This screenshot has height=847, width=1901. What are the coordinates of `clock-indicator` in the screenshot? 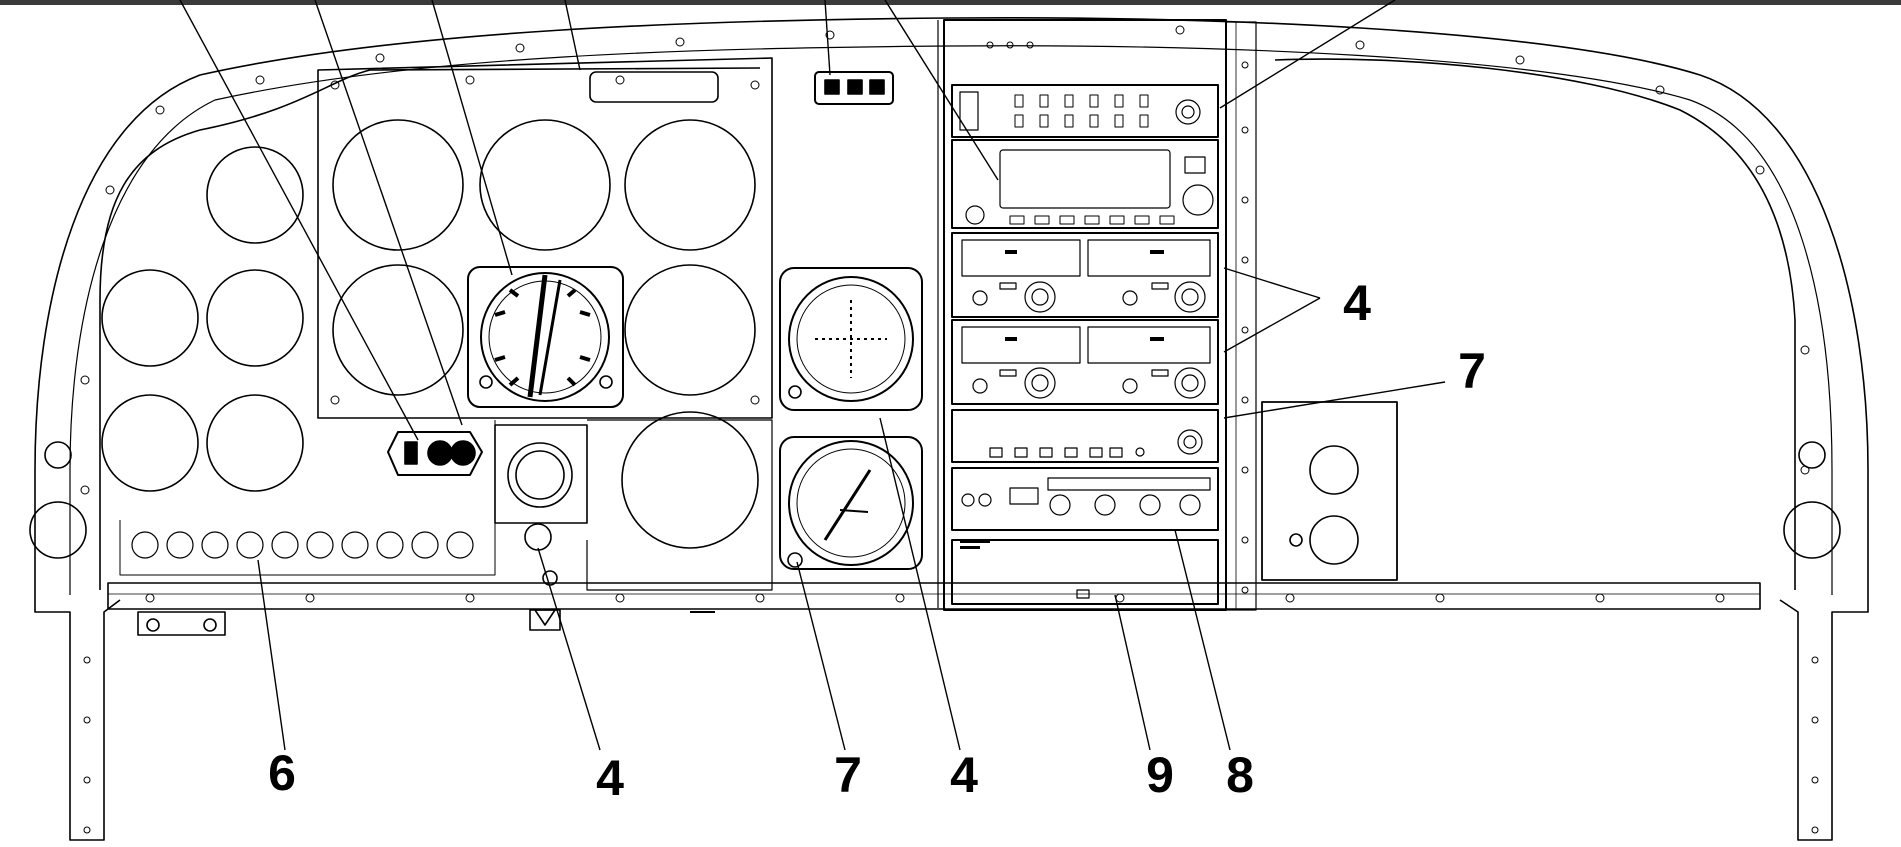 It's located at (851, 503).